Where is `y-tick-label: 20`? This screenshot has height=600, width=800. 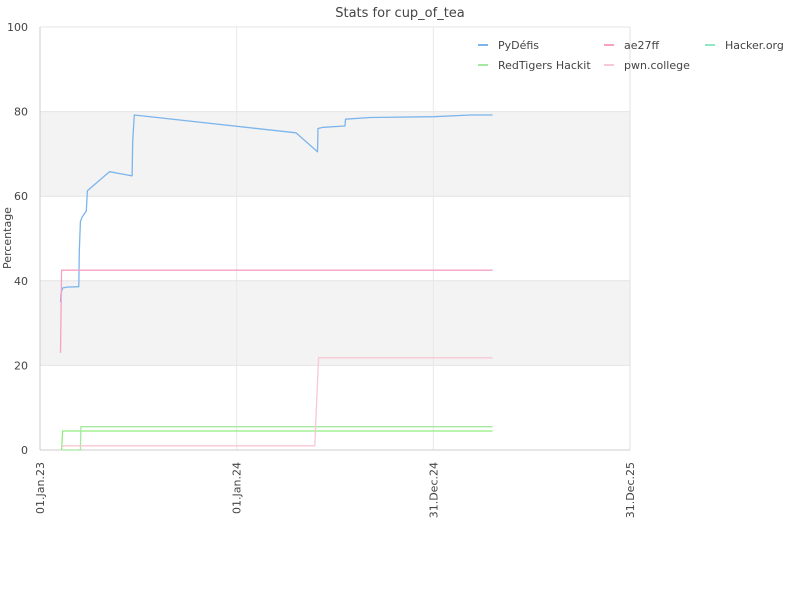 y-tick-label: 20 is located at coordinates (21, 365).